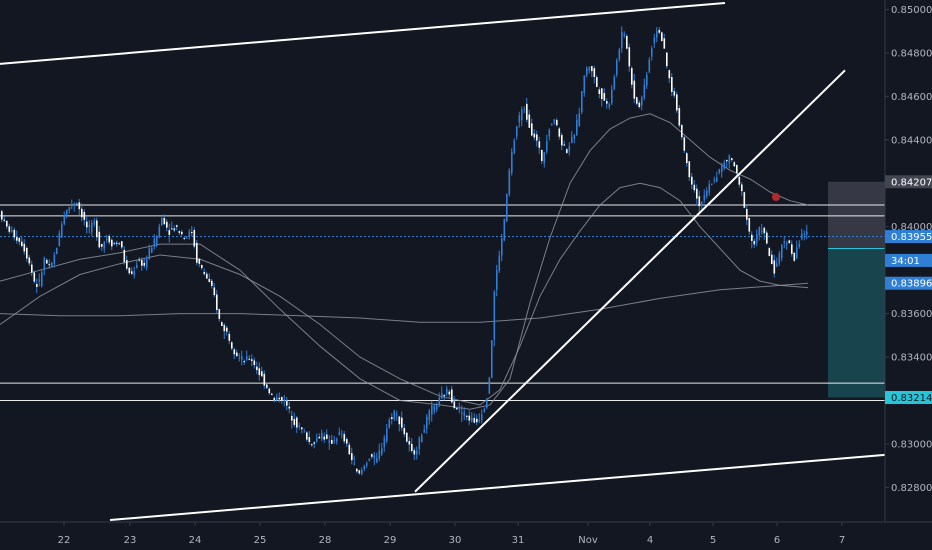  What do you see at coordinates (776, 197) in the screenshot?
I see `signal-marker-icon` at bounding box center [776, 197].